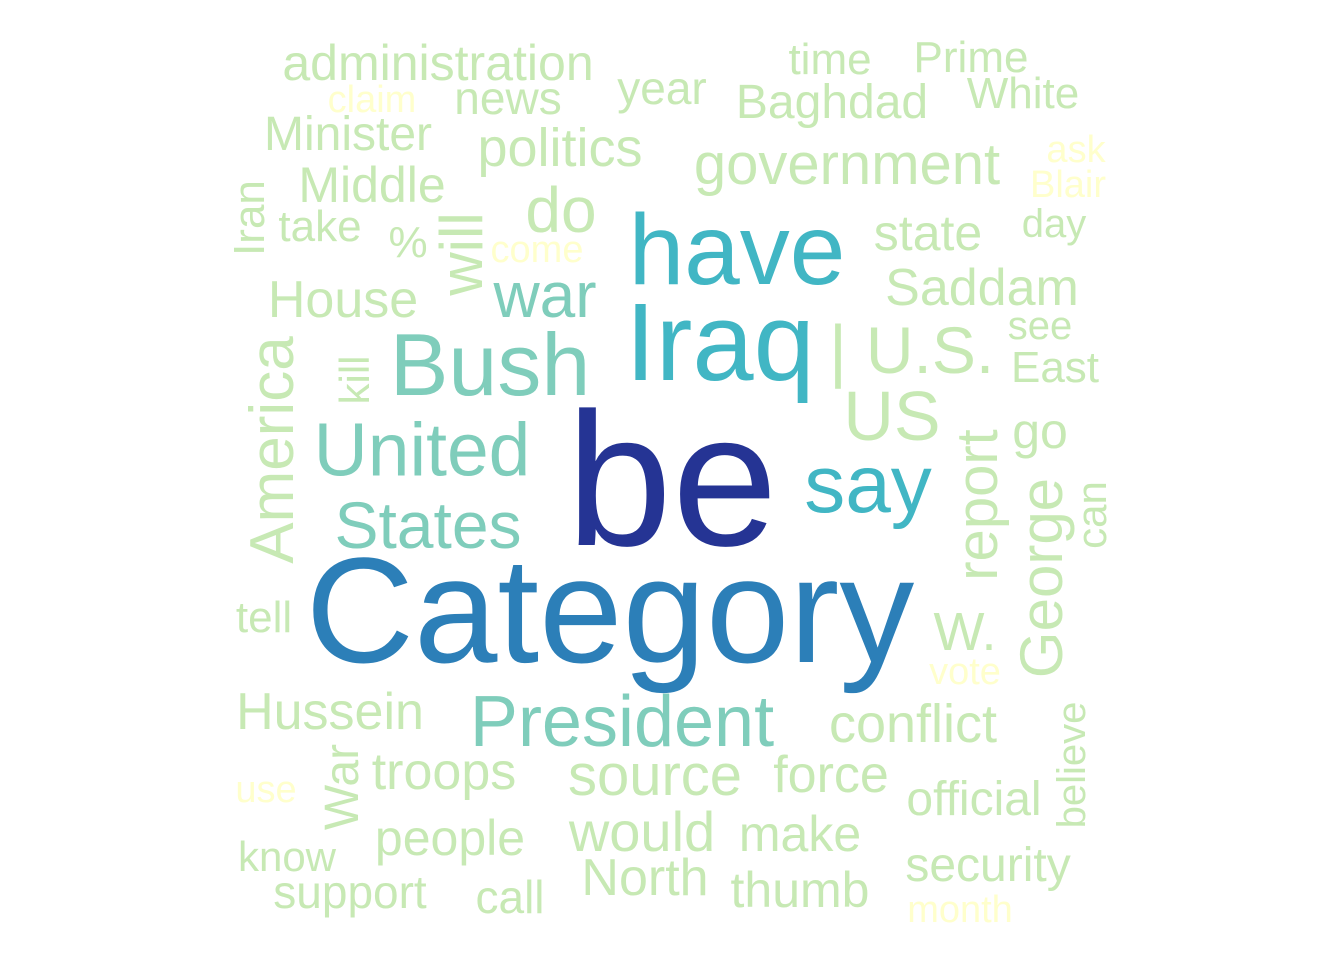 This screenshot has height=960, width=1344. Describe the element at coordinates (264, 617) in the screenshot. I see `word-tell: tell` at that location.